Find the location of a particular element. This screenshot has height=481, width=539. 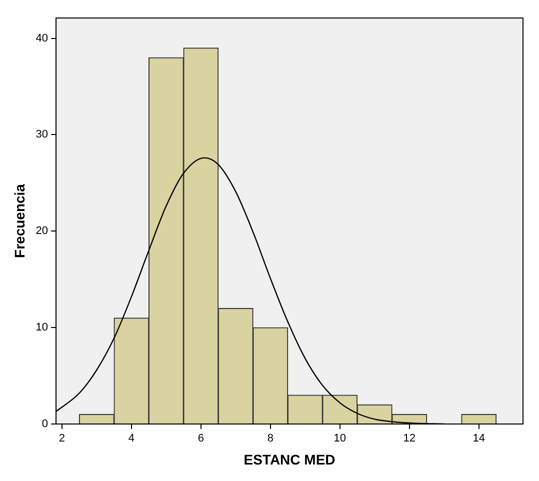

y-tick-label: 20 is located at coordinates (42, 231).